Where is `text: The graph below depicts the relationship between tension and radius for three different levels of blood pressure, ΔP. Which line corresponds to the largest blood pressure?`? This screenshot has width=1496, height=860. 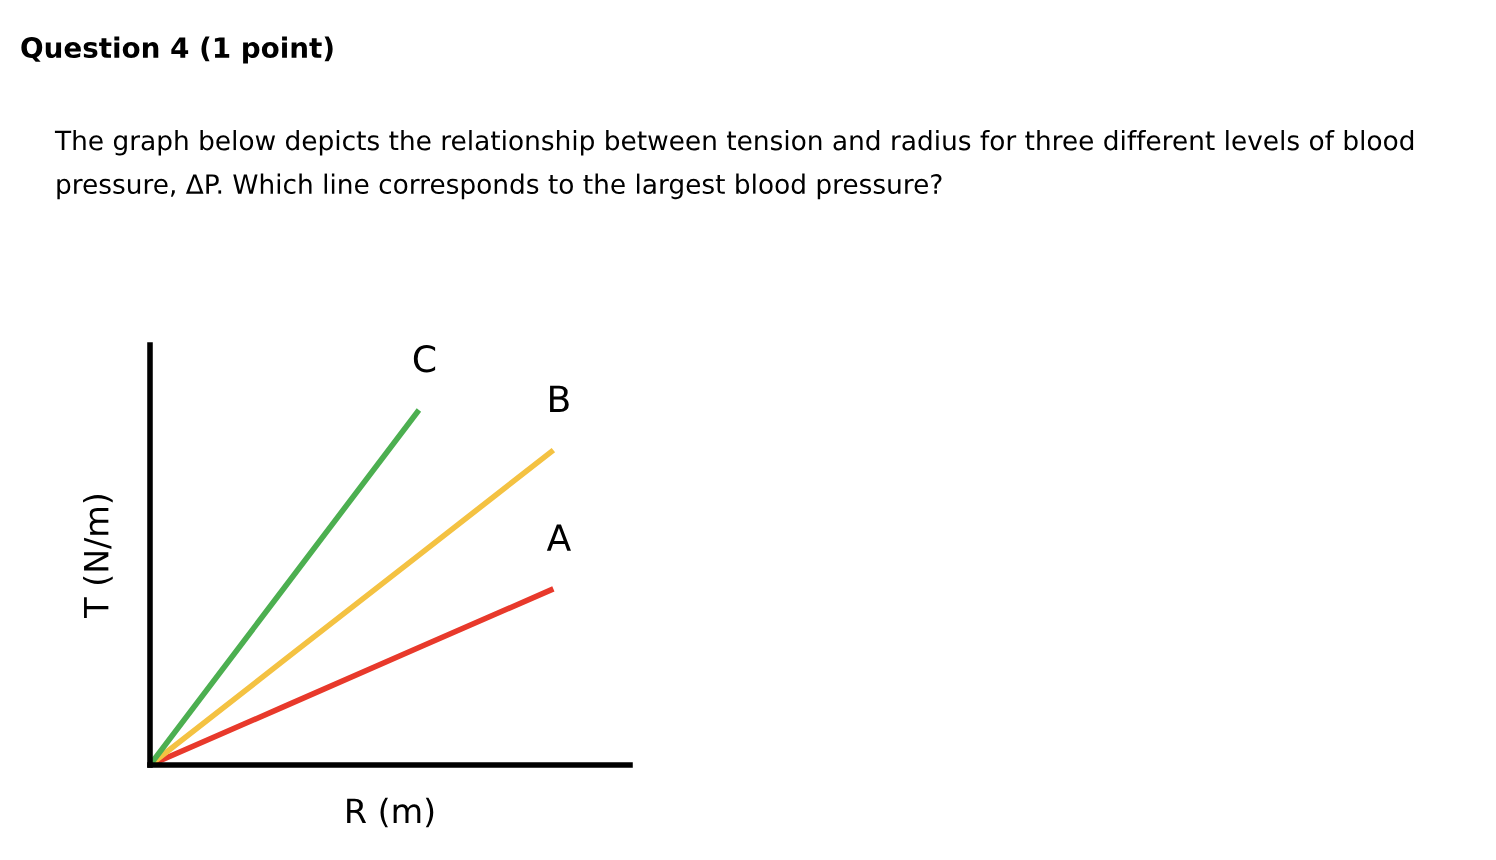
text: The graph below depicts the relationship between tension and radius for three different levels of blood pressure, ΔP. Which line corresponds to the largest blood pressure? is located at coordinates (734, 165).